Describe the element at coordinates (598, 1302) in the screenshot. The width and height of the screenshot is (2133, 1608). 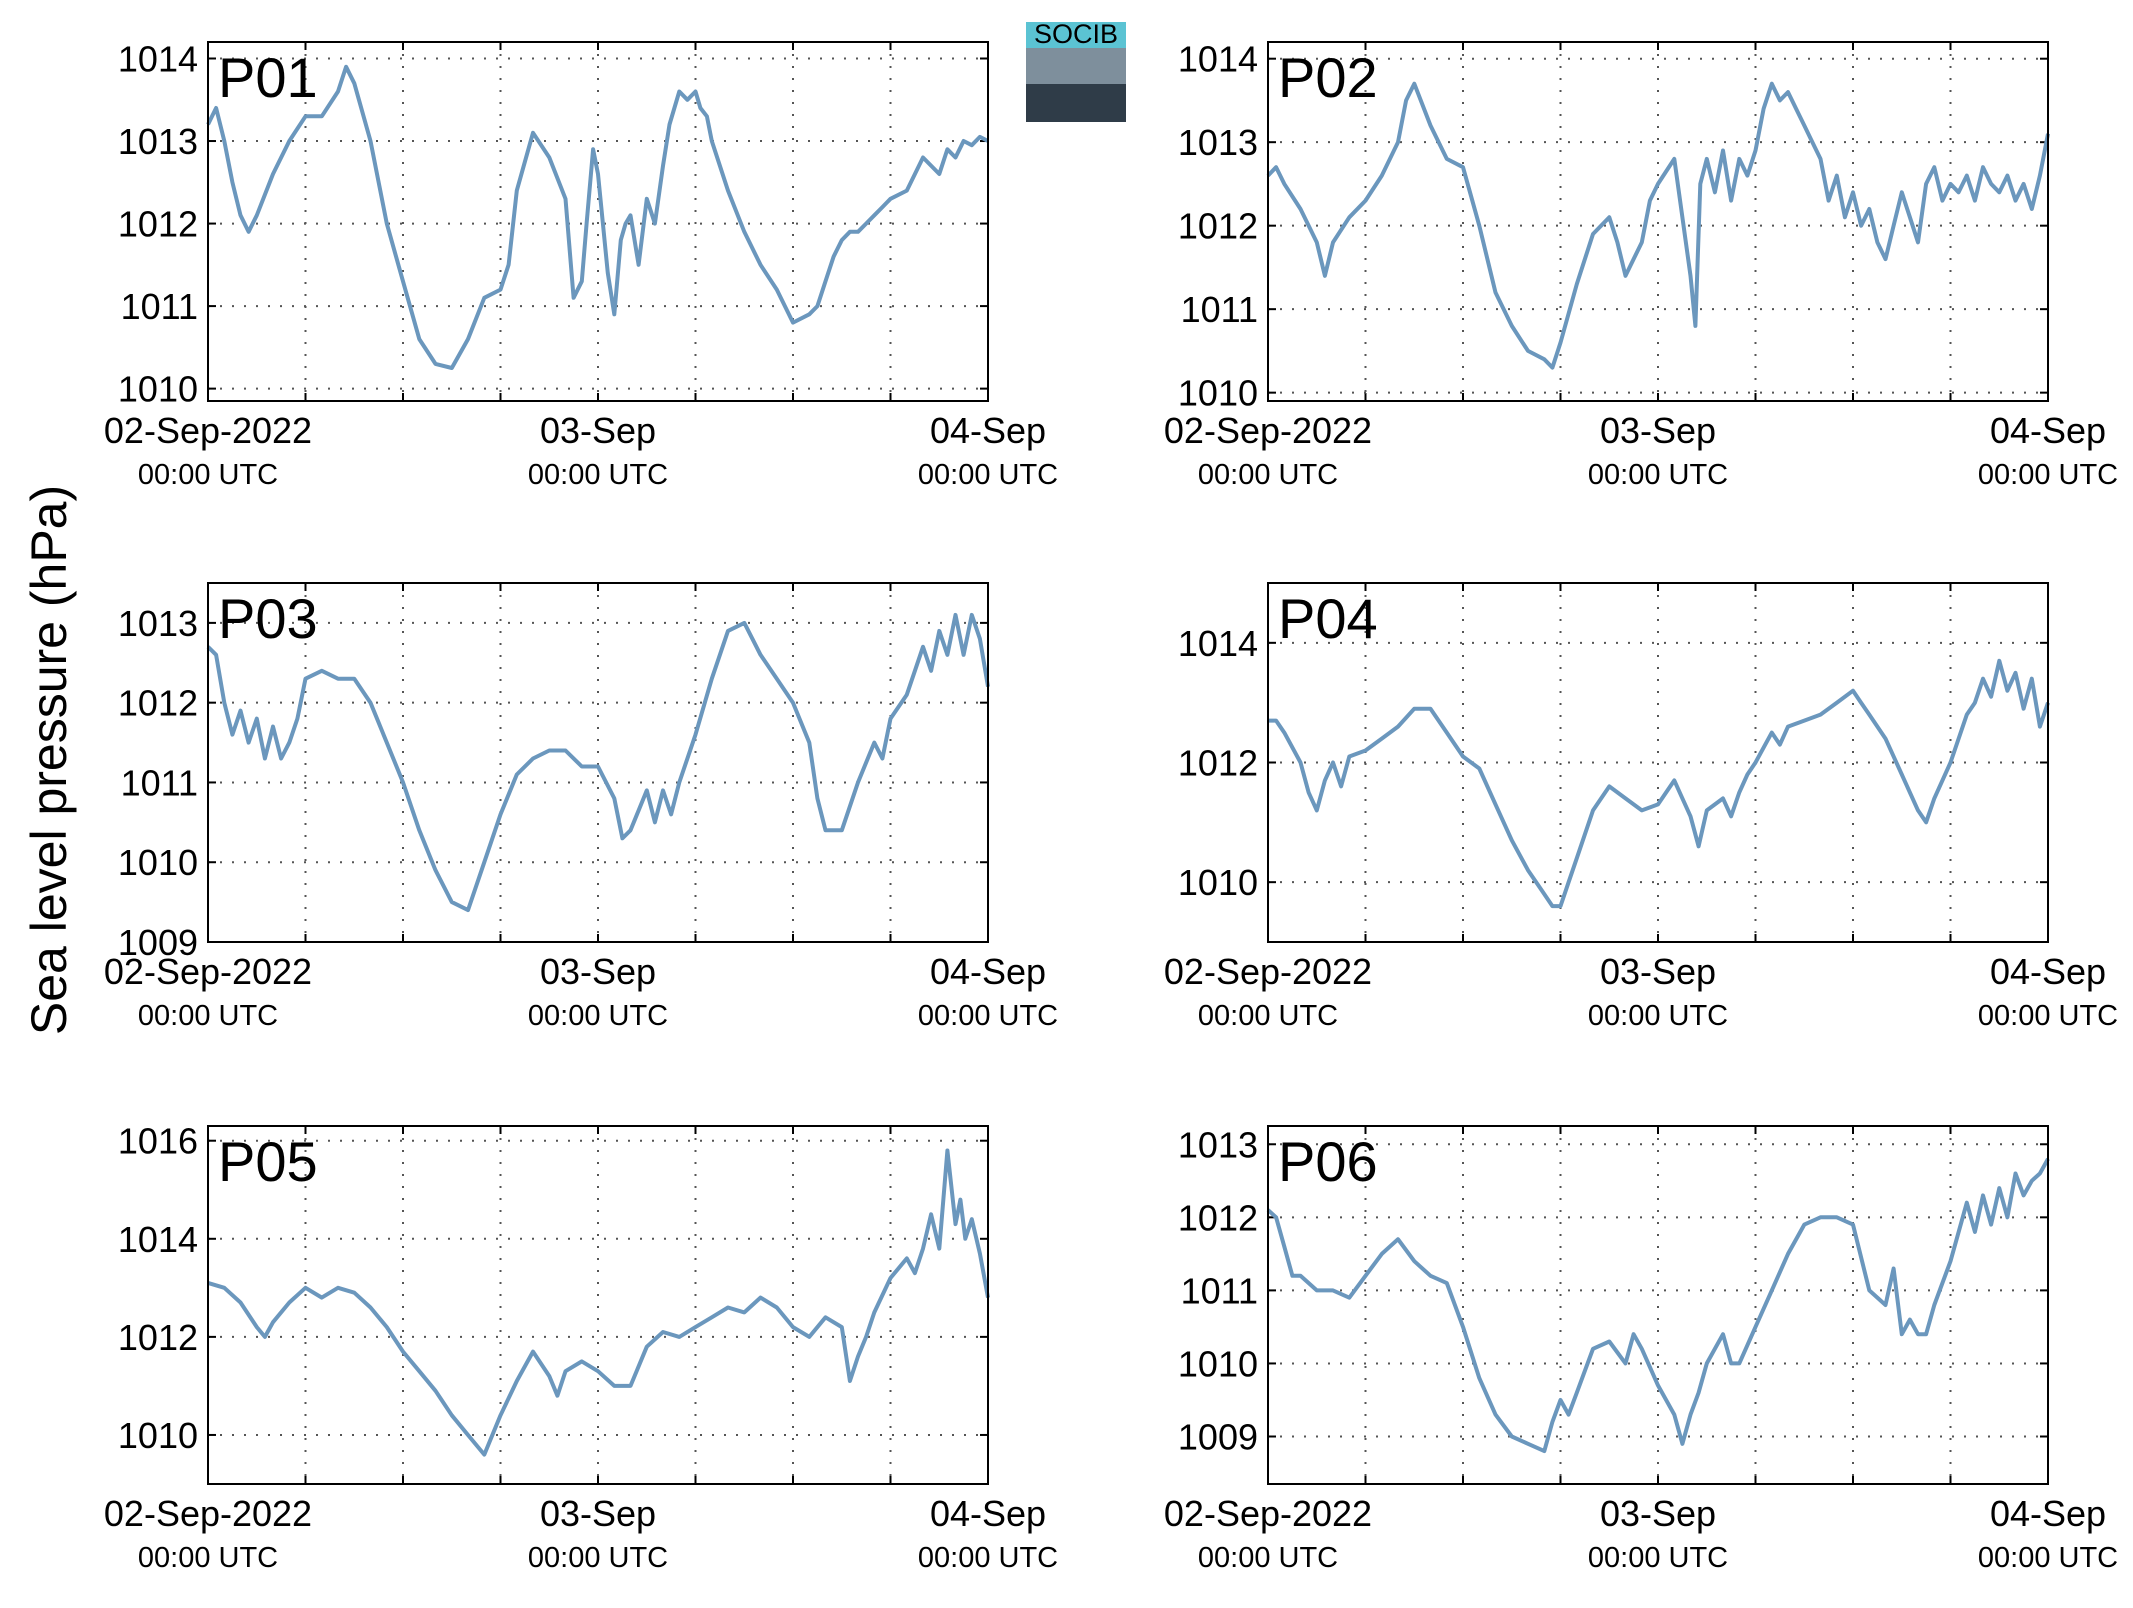
I see `series-line-p05` at that location.